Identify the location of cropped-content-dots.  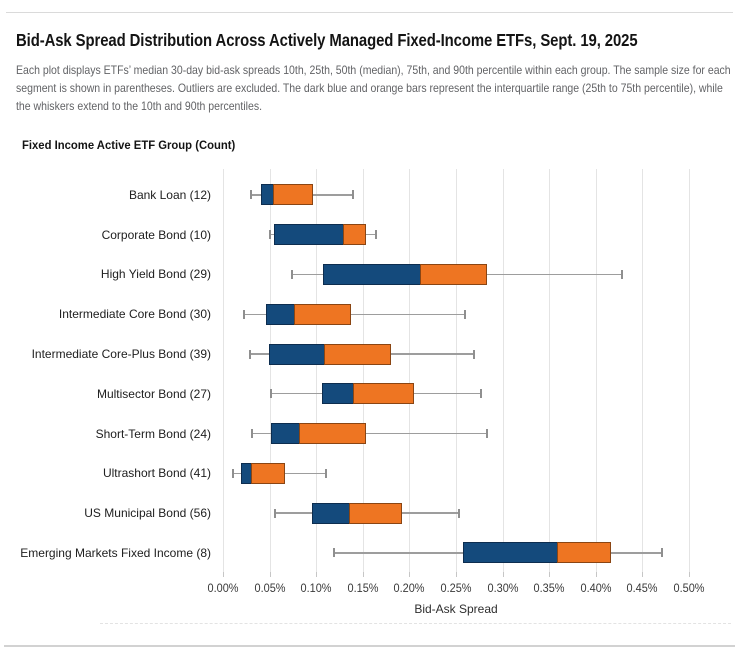
(415, 623).